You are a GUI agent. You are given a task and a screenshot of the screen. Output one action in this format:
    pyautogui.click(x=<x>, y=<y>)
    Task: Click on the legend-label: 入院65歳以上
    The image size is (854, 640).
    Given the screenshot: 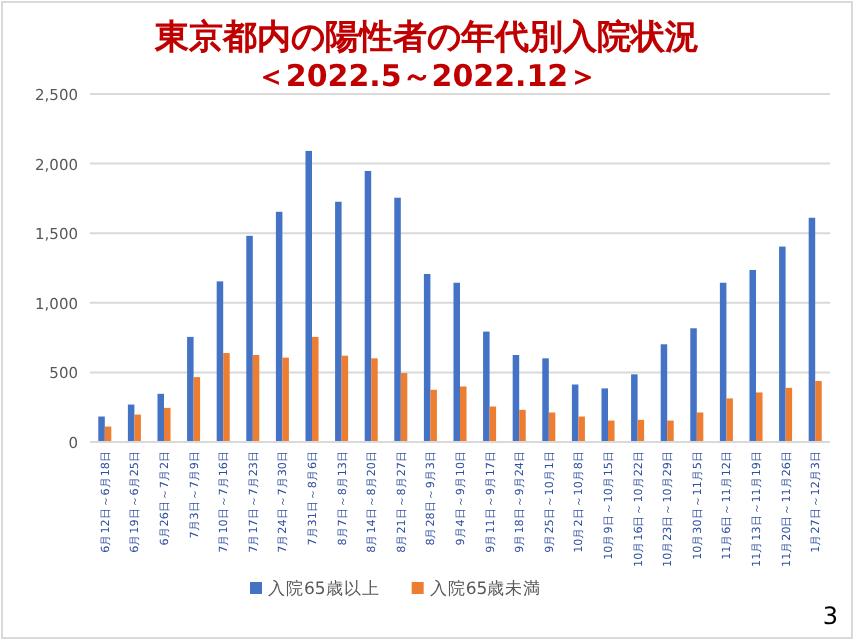 What is the action you would take?
    pyautogui.click(x=324, y=589)
    